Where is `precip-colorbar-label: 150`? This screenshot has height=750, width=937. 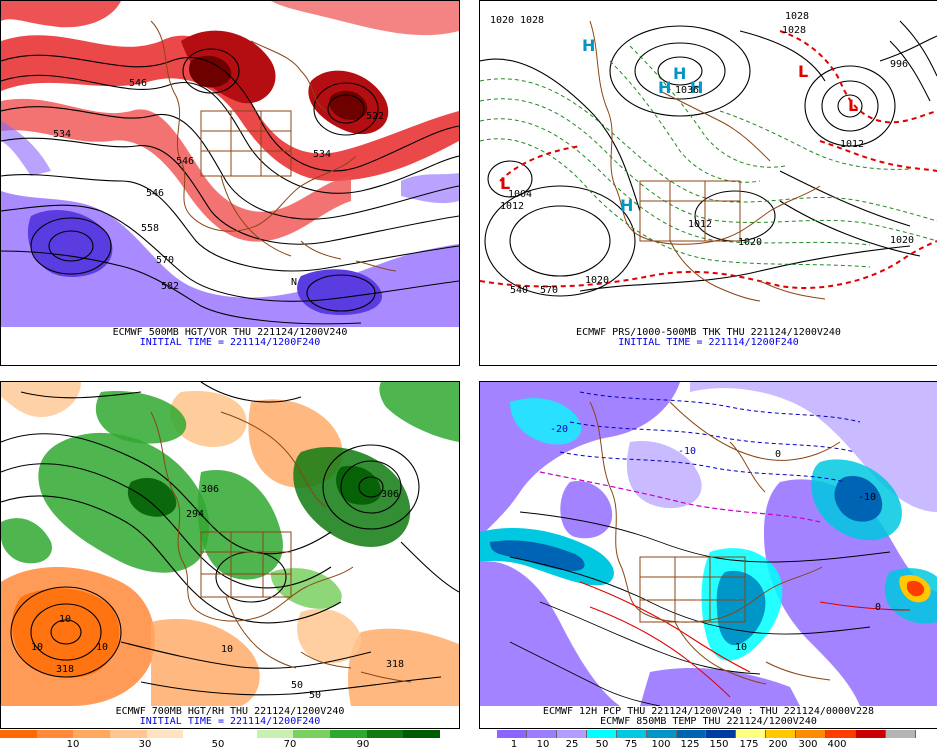
precip-colorbar-label: 150 is located at coordinates (719, 744).